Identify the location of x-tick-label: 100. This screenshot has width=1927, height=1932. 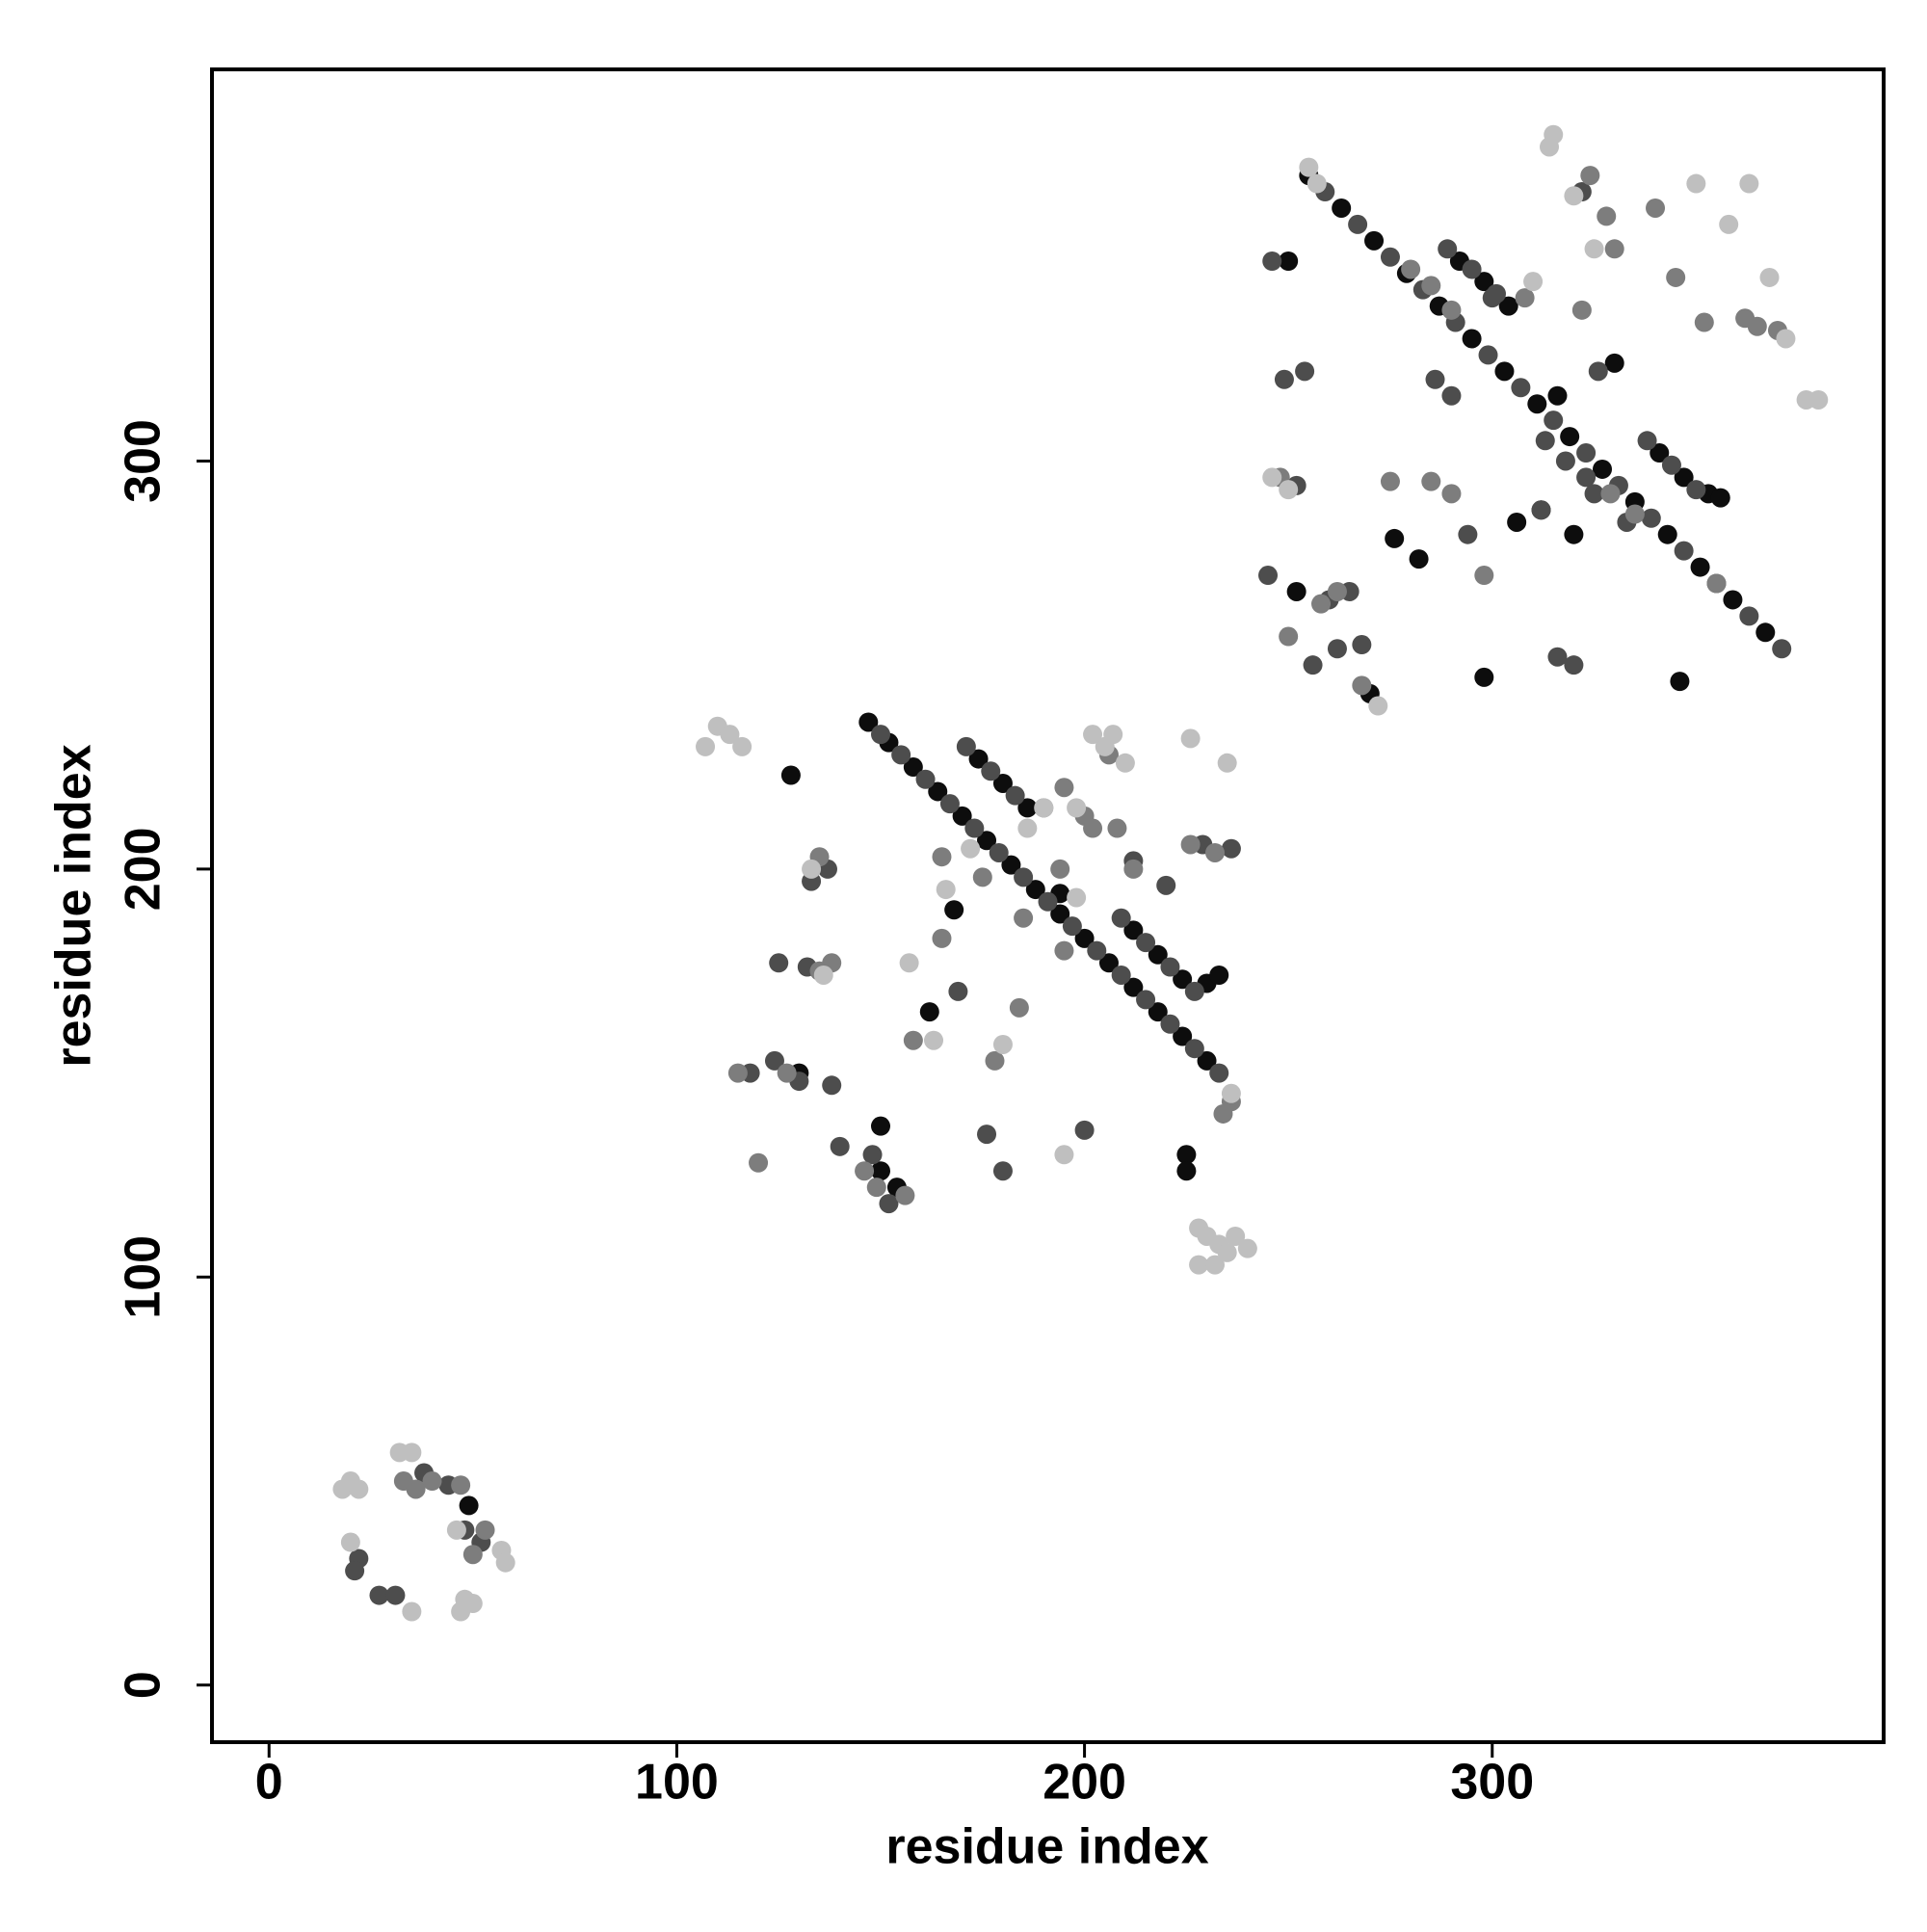
(677, 1783).